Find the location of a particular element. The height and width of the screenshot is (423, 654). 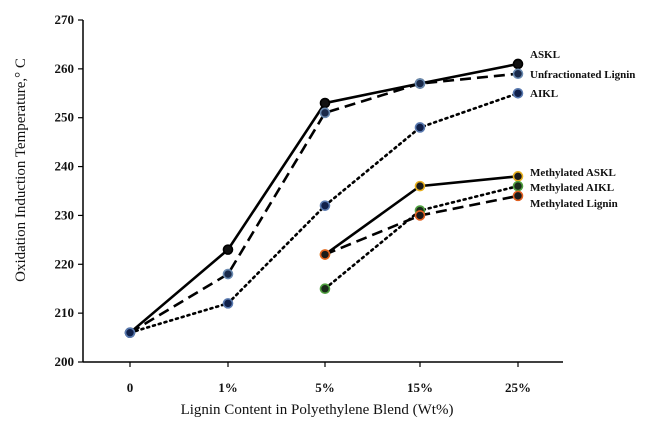

y-tick-label: 220 is located at coordinates (65, 263).